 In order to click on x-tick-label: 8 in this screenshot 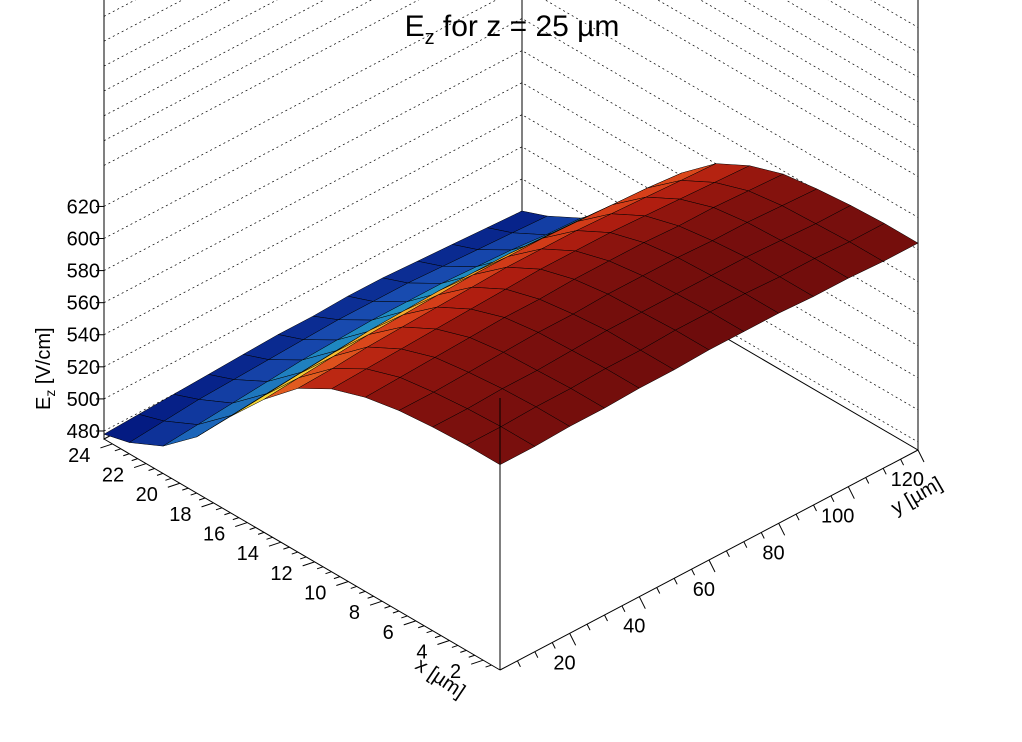, I will do `click(354, 613)`.